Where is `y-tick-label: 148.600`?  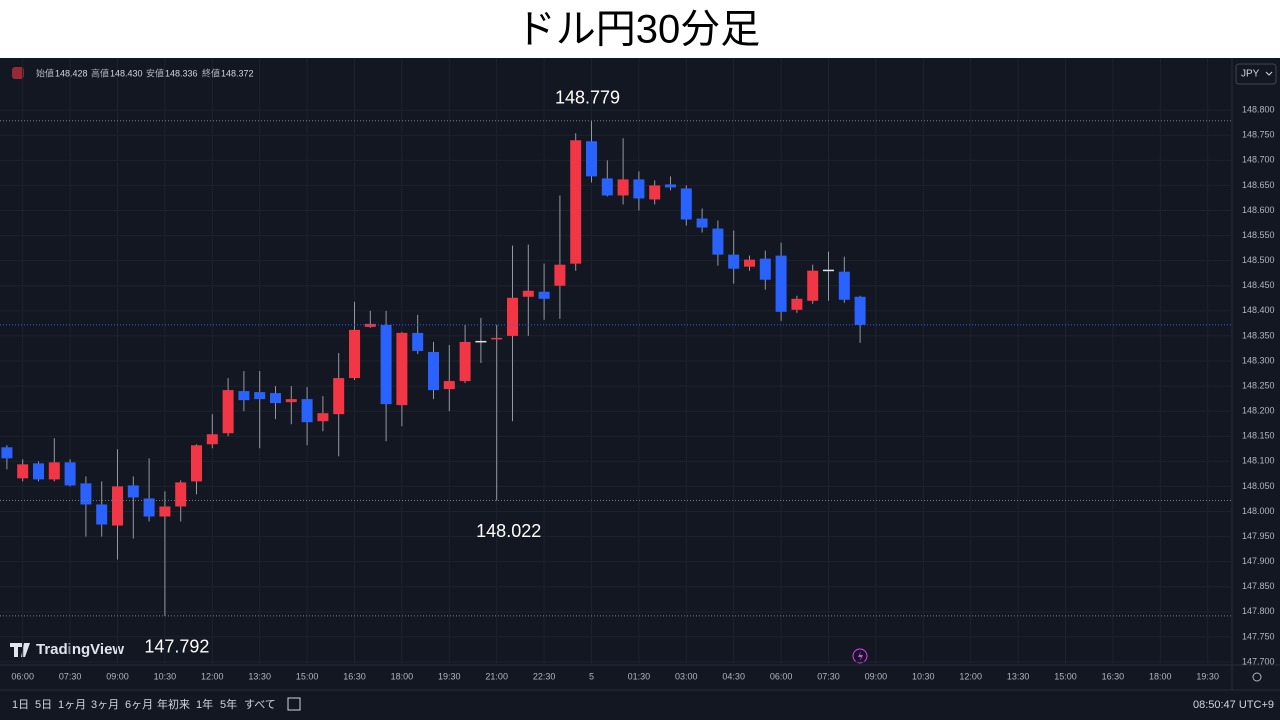
y-tick-label: 148.600 is located at coordinates (1258, 210).